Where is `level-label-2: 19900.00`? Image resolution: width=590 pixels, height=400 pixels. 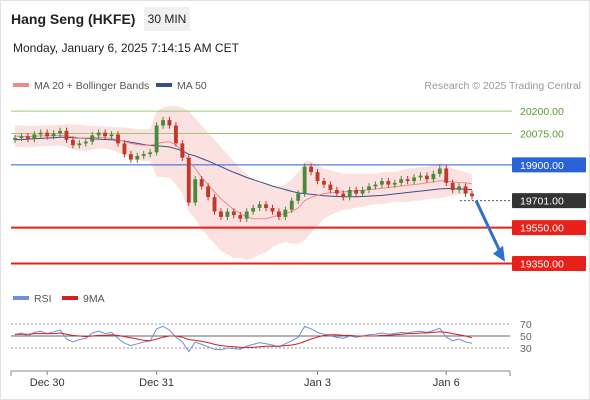
level-label-2: 19900.00 is located at coordinates (542, 166).